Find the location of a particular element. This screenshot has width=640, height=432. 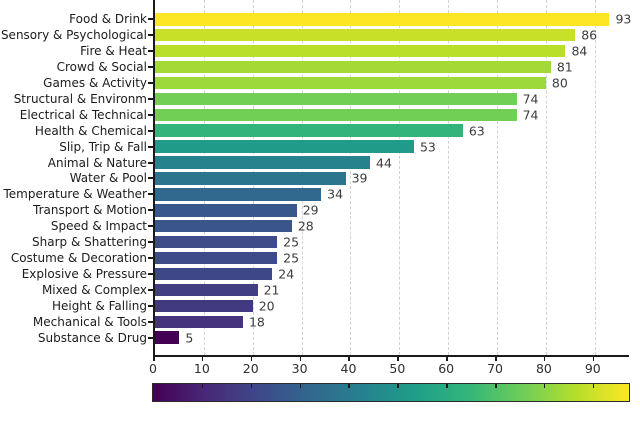

category-label: Food & Drink is located at coordinates (108, 19).